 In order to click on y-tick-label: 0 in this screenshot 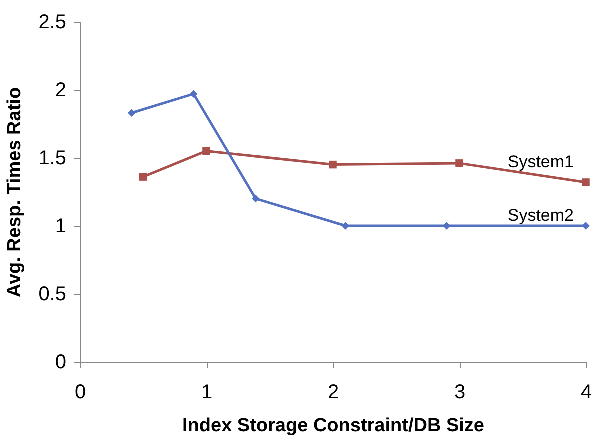, I will do `click(60, 363)`.